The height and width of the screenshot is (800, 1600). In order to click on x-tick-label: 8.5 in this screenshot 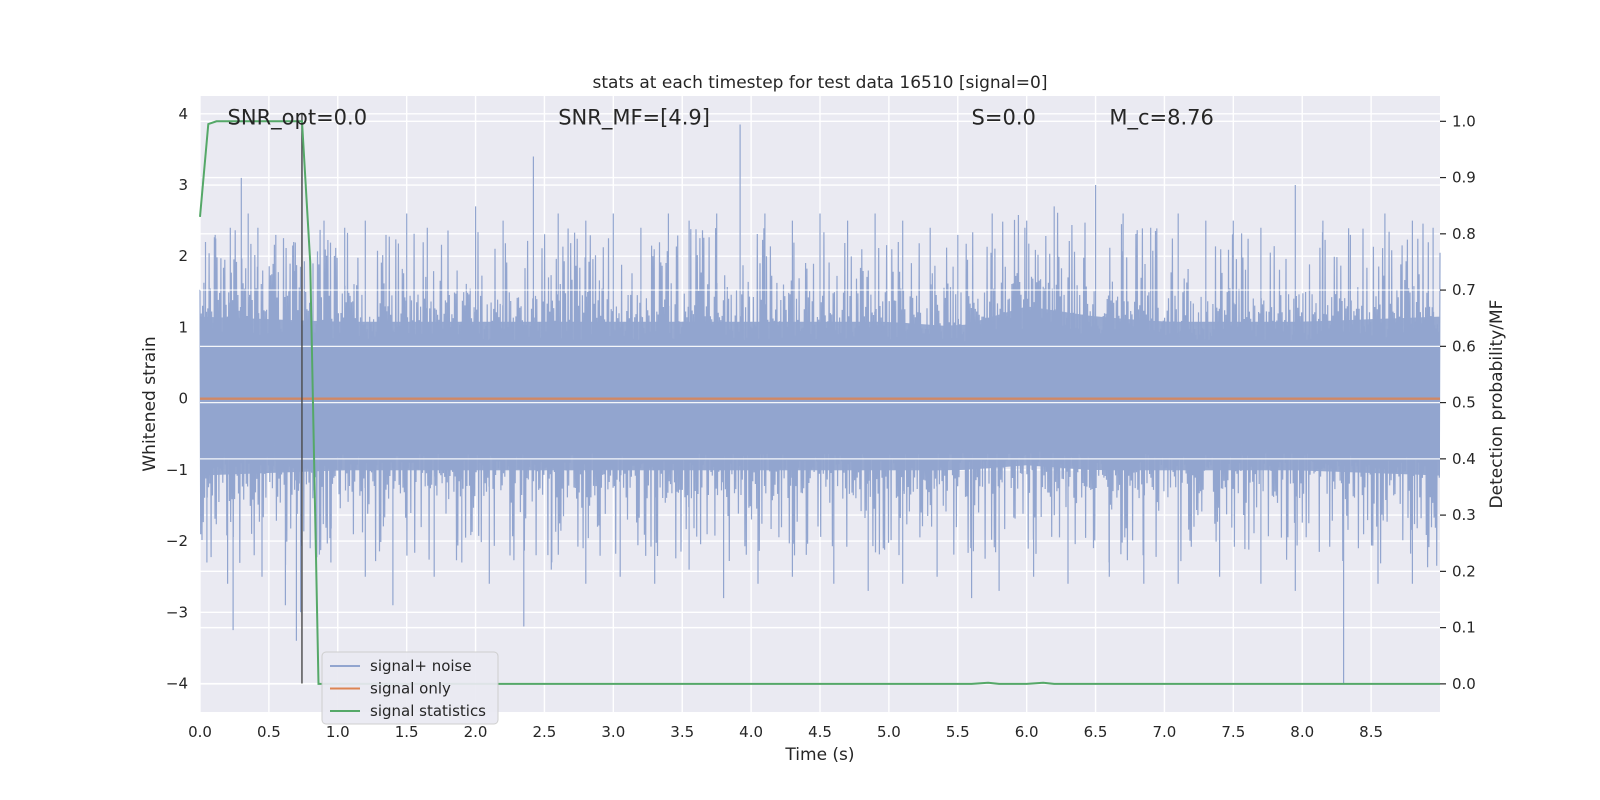, I will do `click(1371, 732)`.